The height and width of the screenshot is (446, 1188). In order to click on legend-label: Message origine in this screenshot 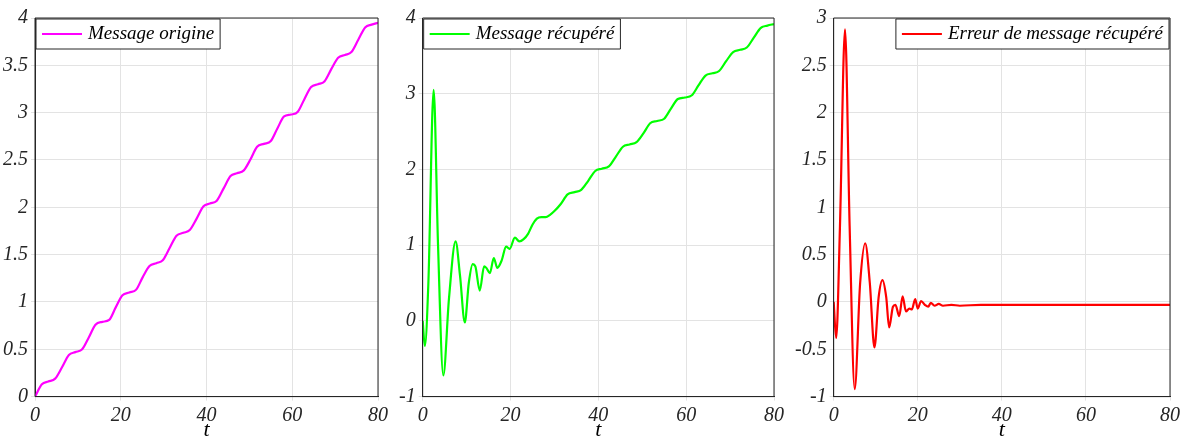, I will do `click(151, 32)`.